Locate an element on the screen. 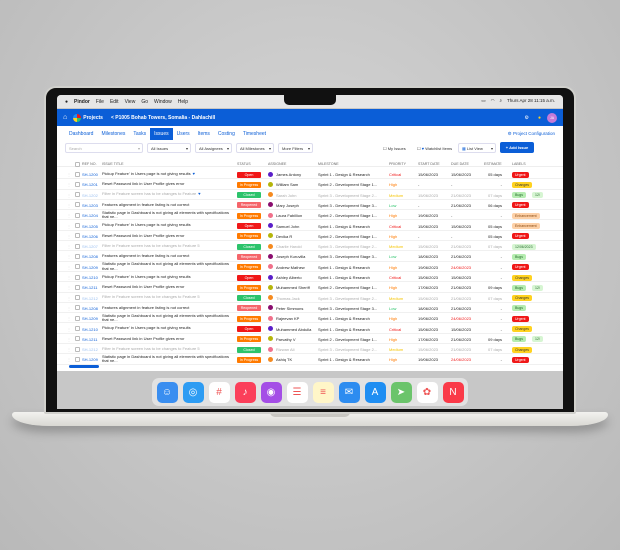  menu-window: Window is located at coordinates (162, 101).